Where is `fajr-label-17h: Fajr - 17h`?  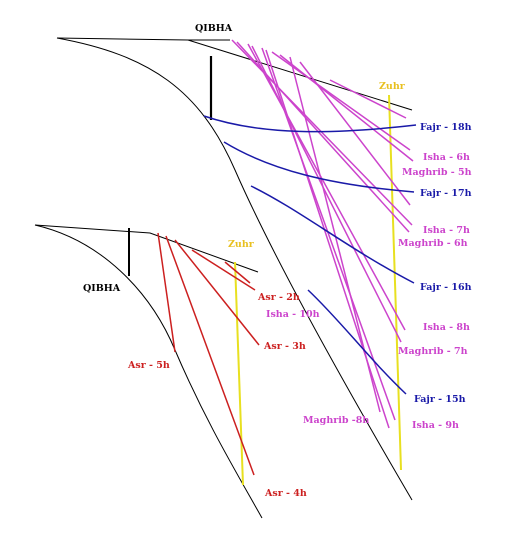 fajr-label-17h: Fajr - 17h is located at coordinates (446, 193).